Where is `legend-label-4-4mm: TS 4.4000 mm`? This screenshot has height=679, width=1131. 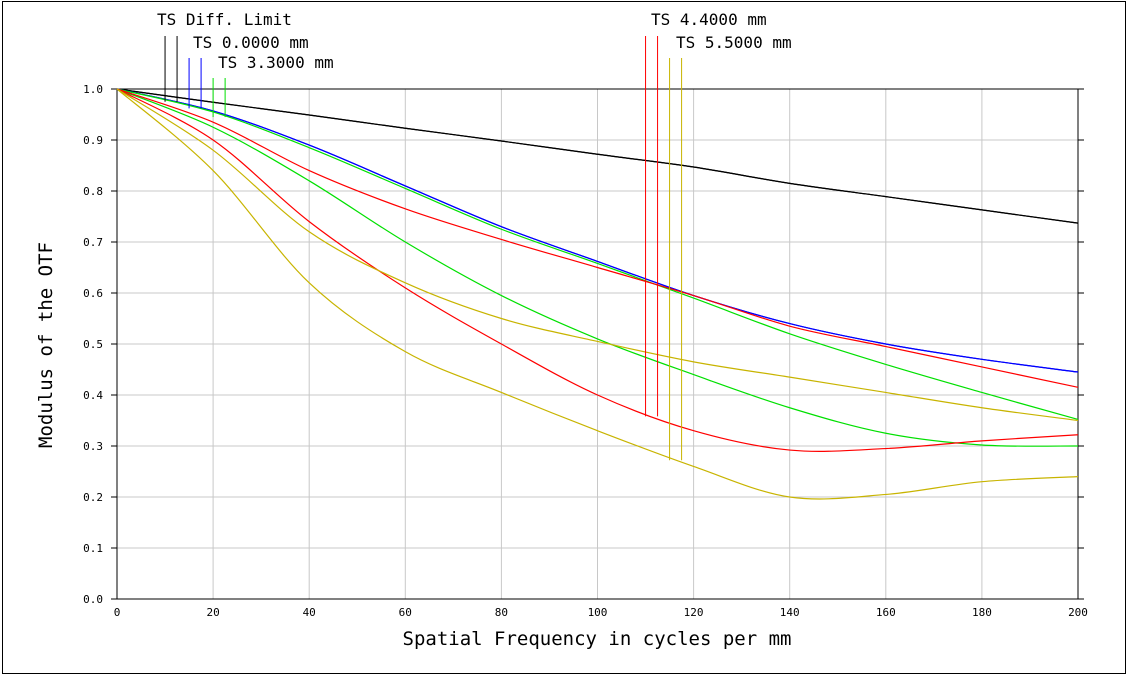 legend-label-4-4mm: TS 4.4000 mm is located at coordinates (709, 19).